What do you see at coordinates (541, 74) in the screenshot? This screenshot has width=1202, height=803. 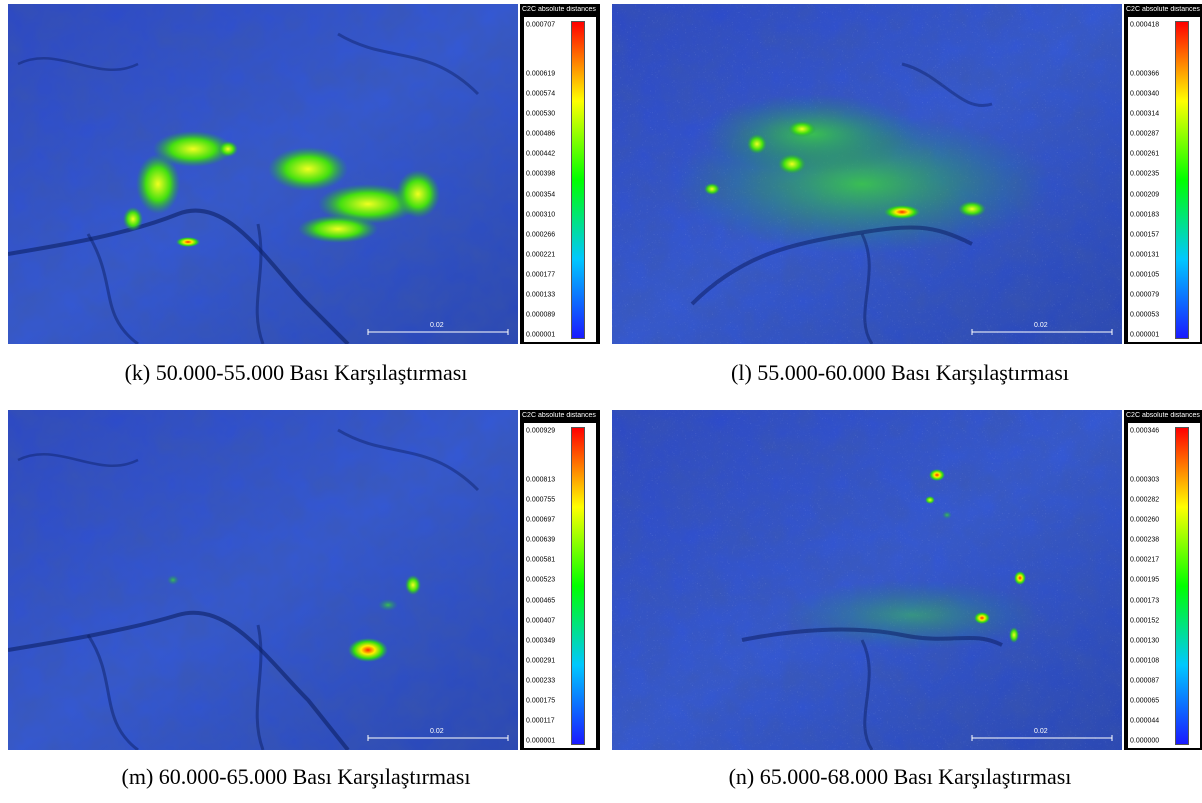 I see `colorbar-tick-label: 0.000619` at bounding box center [541, 74].